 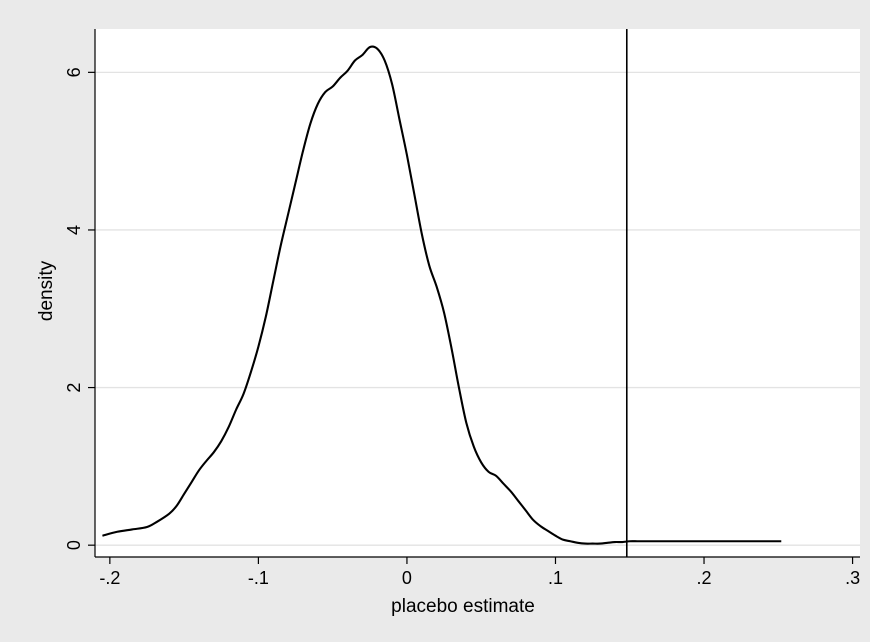 I want to click on y-tick-label: 6, so click(x=74, y=72).